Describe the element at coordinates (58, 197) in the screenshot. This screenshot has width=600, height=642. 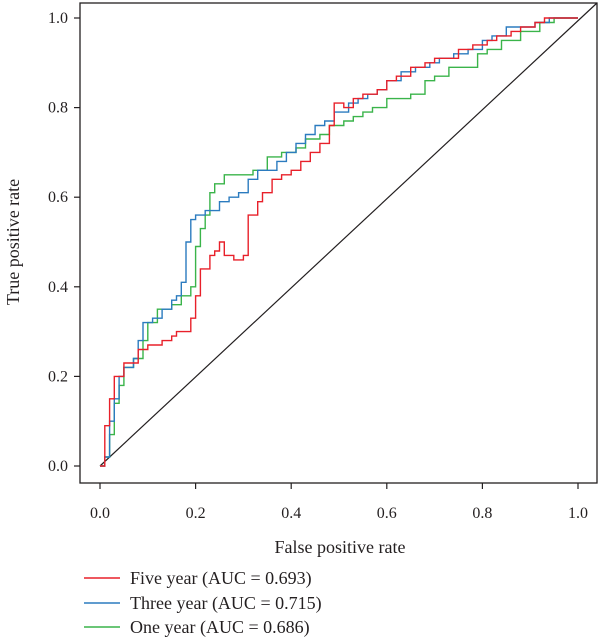
I see `y-tick-label: 0.6` at that location.